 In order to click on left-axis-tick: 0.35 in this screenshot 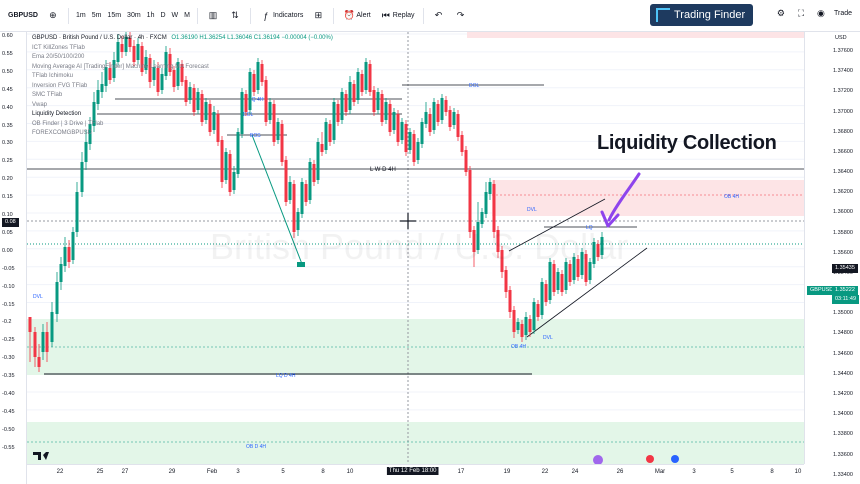, I will do `click(7, 125)`.